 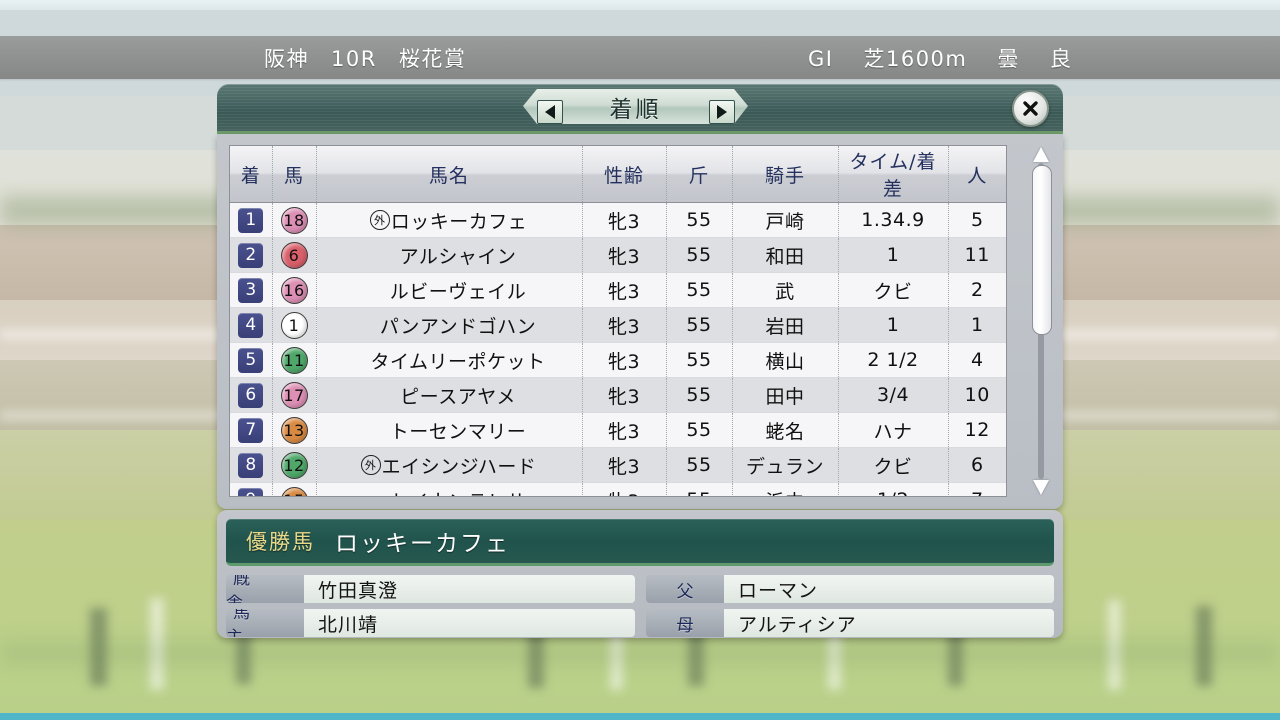 What do you see at coordinates (893, 290) in the screenshot?
I see `cell-time-margin: クビ` at bounding box center [893, 290].